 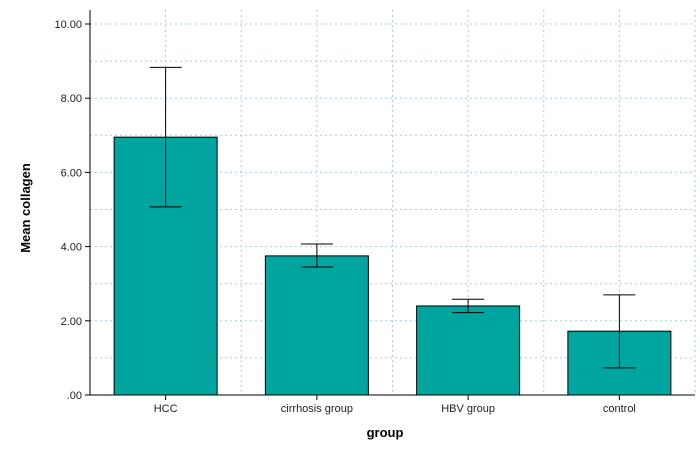 What do you see at coordinates (68, 25) in the screenshot?
I see `y-tick-label: 10.00` at bounding box center [68, 25].